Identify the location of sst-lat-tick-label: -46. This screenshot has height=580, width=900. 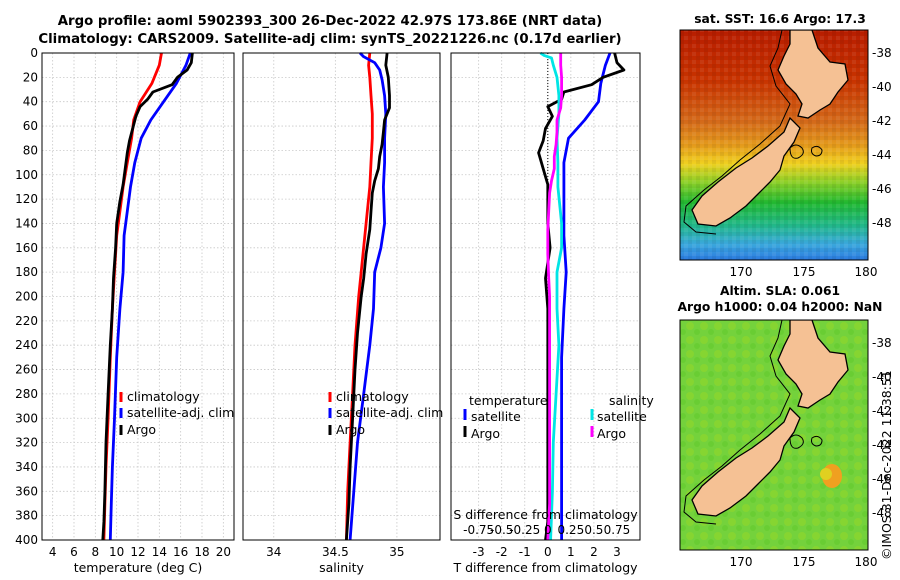
(882, 189).